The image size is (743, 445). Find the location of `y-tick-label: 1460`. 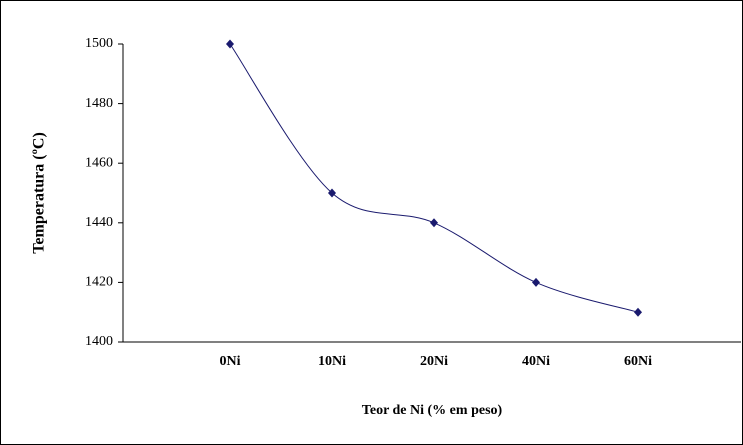

y-tick-label: 1460 is located at coordinates (99, 162).